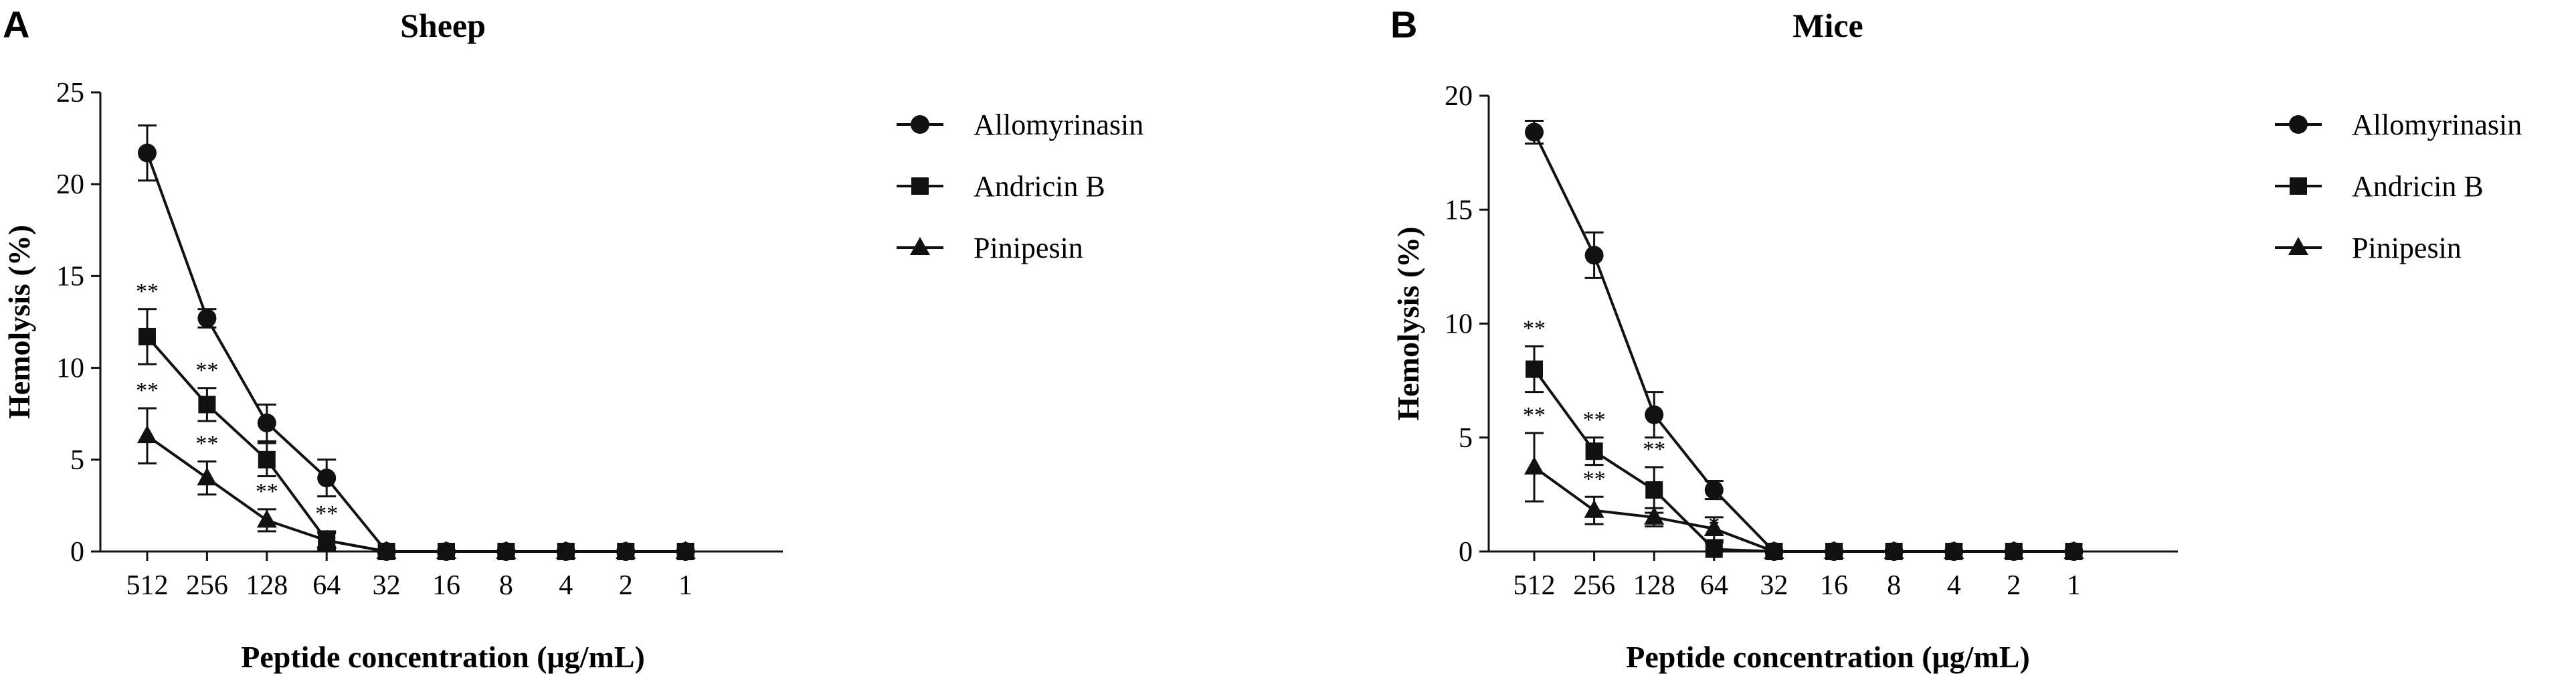 The image size is (2576, 682). I want to click on legend-entry: Allomyrinasin, so click(2398, 124).